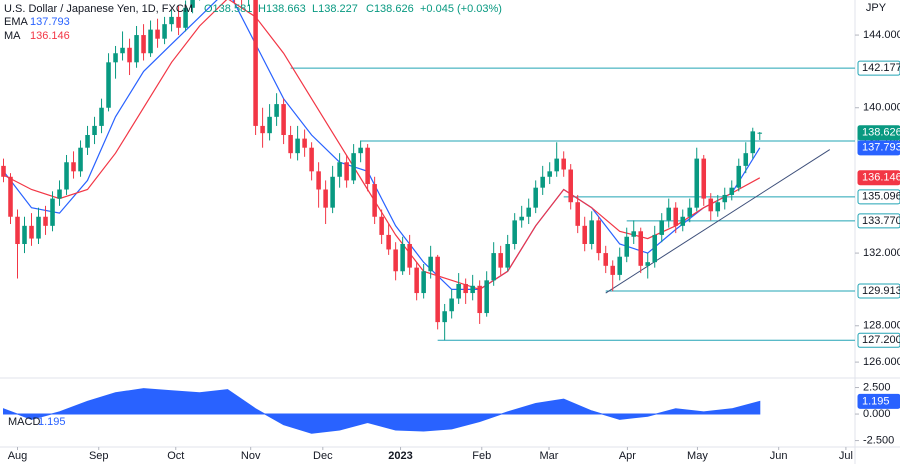  I want to click on ohlc-legend: O138.581, so click(228, 9).